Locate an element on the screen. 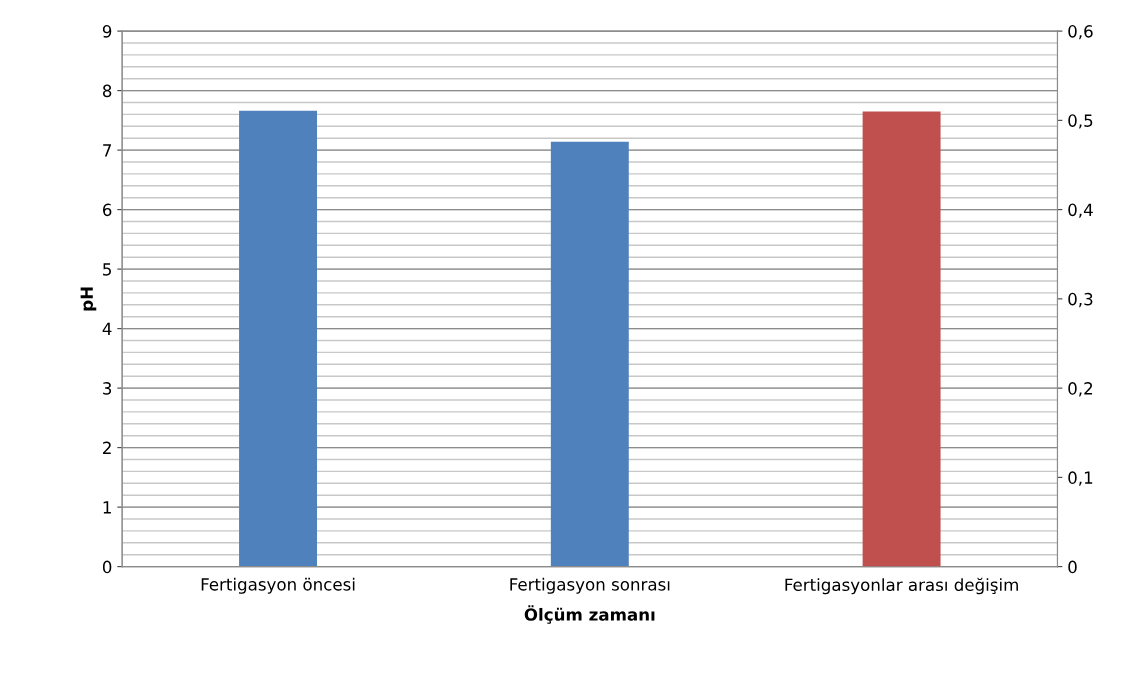 This screenshot has width=1131, height=691. x-tick-label: Fertigasyonlar arası değişim is located at coordinates (901, 586).